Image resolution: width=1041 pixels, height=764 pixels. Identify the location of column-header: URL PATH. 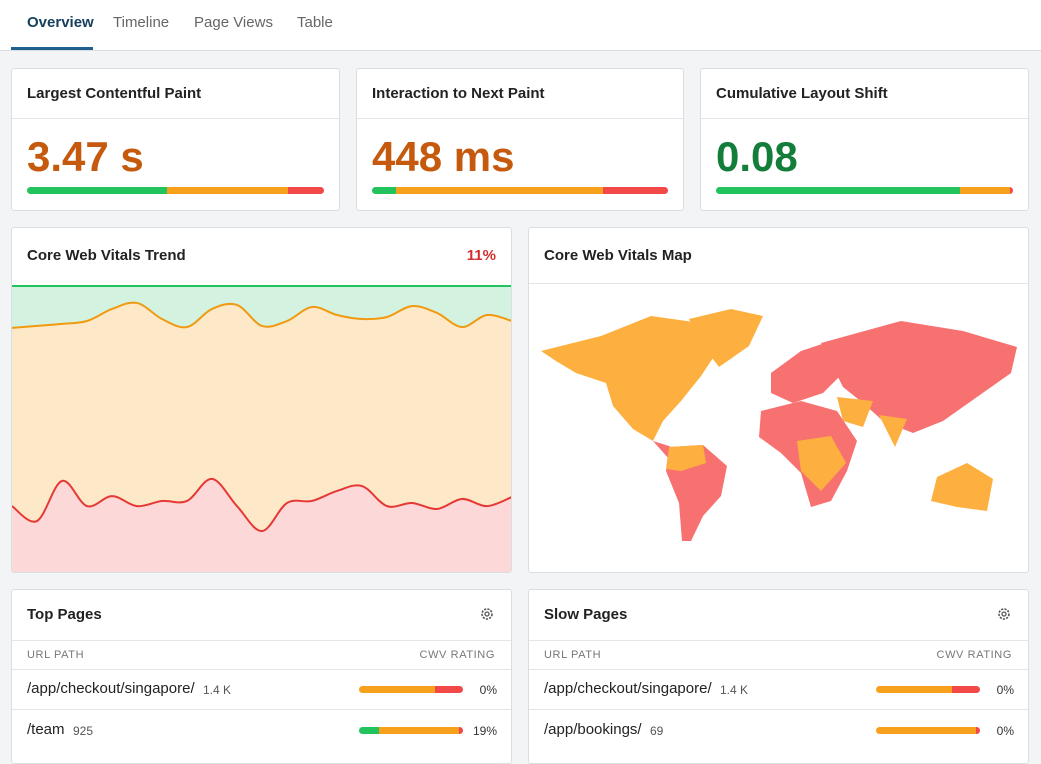
(573, 655).